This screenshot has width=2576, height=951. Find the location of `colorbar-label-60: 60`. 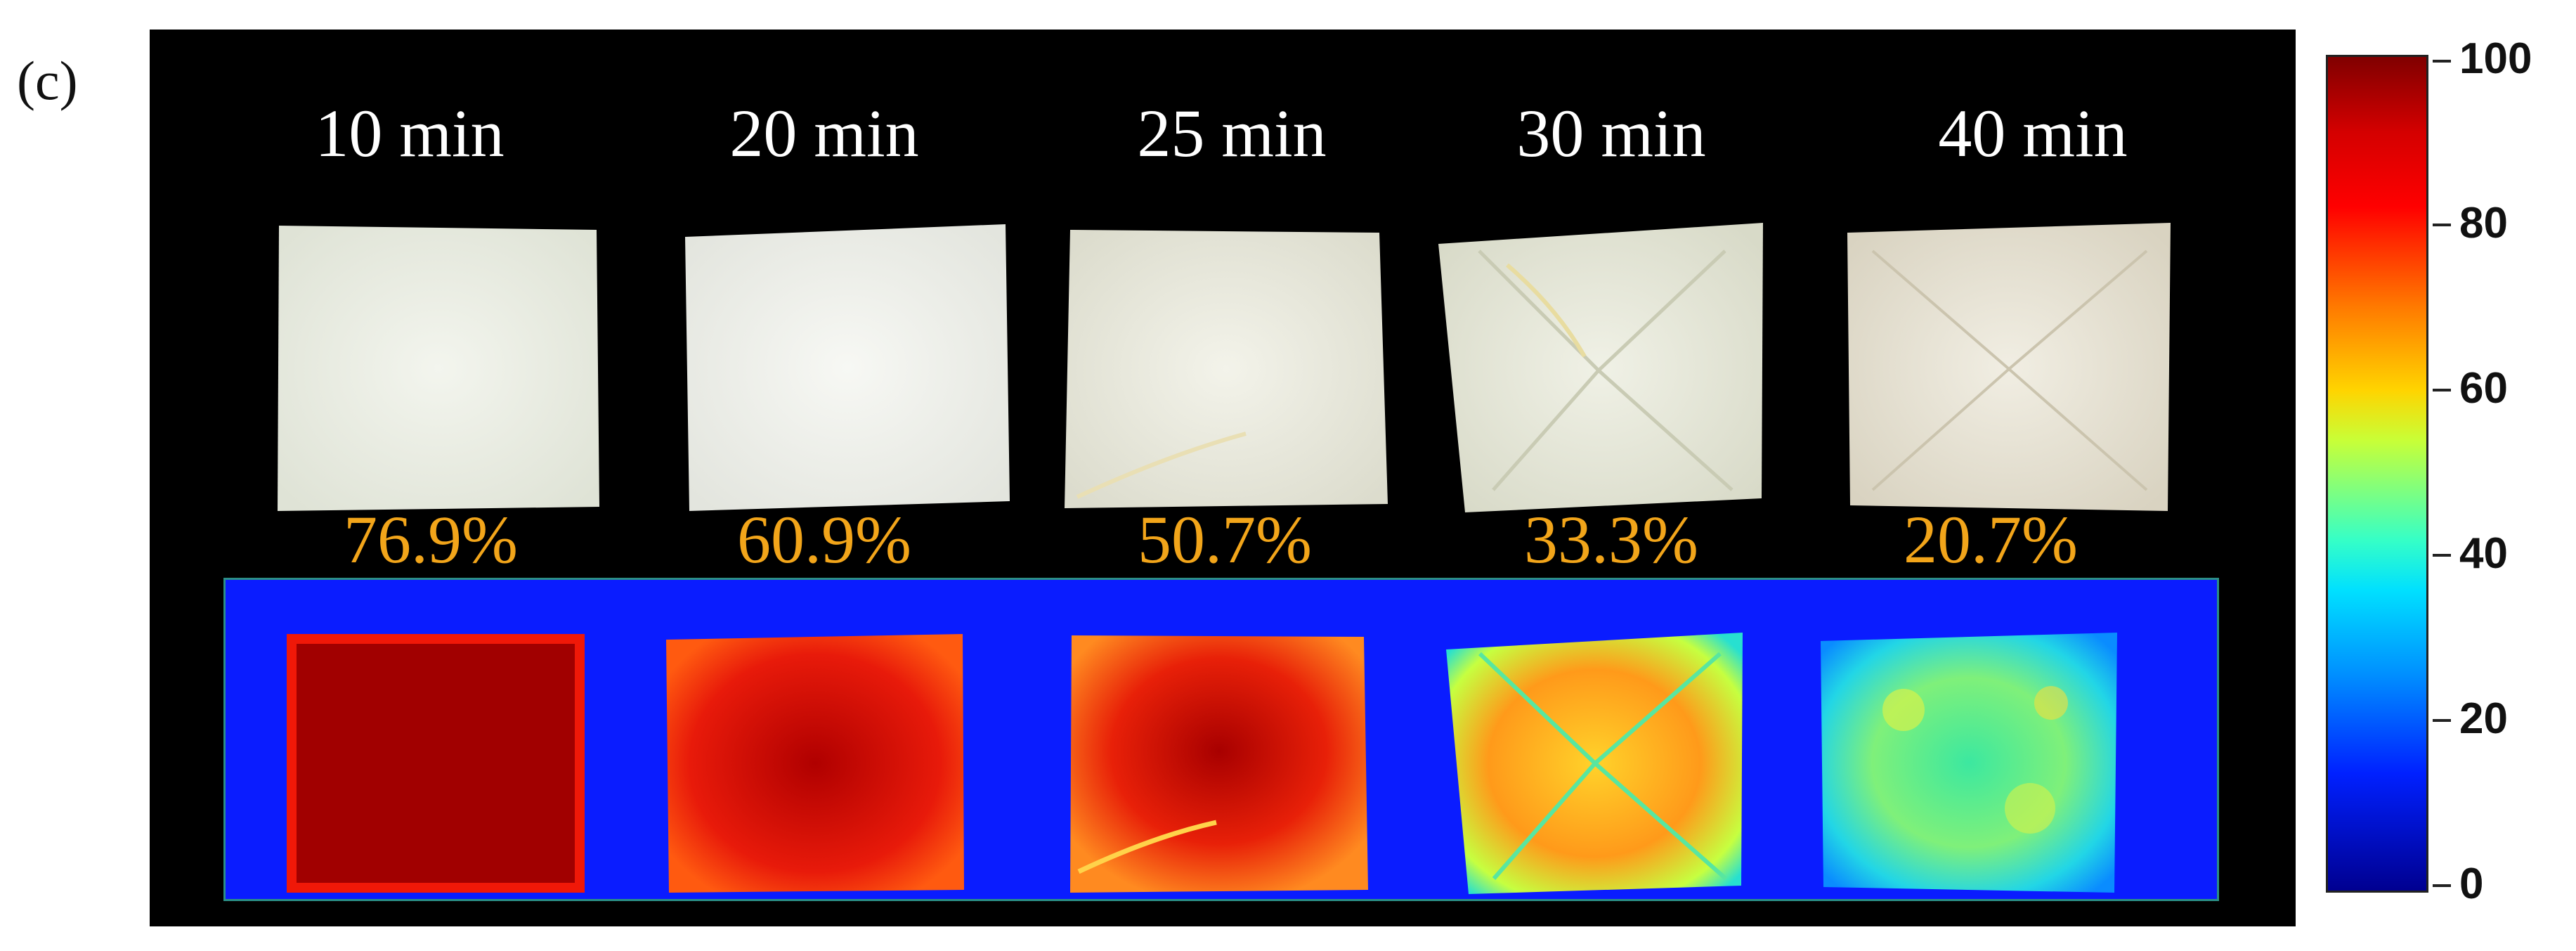

colorbar-label-60: 60 is located at coordinates (2483, 389).